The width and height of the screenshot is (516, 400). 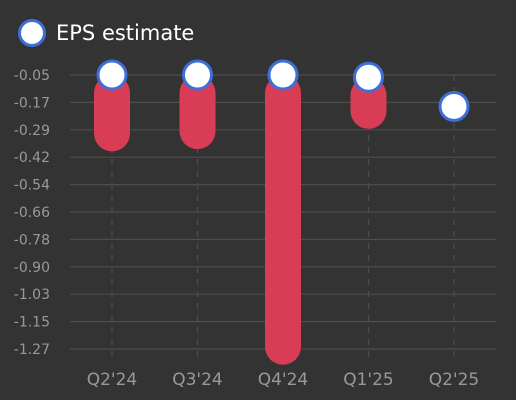 What do you see at coordinates (197, 380) in the screenshot?
I see `x-tick-label: Q3'24` at bounding box center [197, 380].